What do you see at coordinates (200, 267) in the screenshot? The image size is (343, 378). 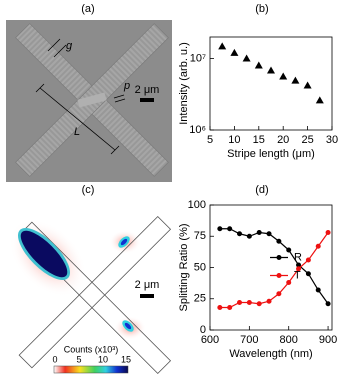 I see `y-tick-label: 50` at bounding box center [200, 267].